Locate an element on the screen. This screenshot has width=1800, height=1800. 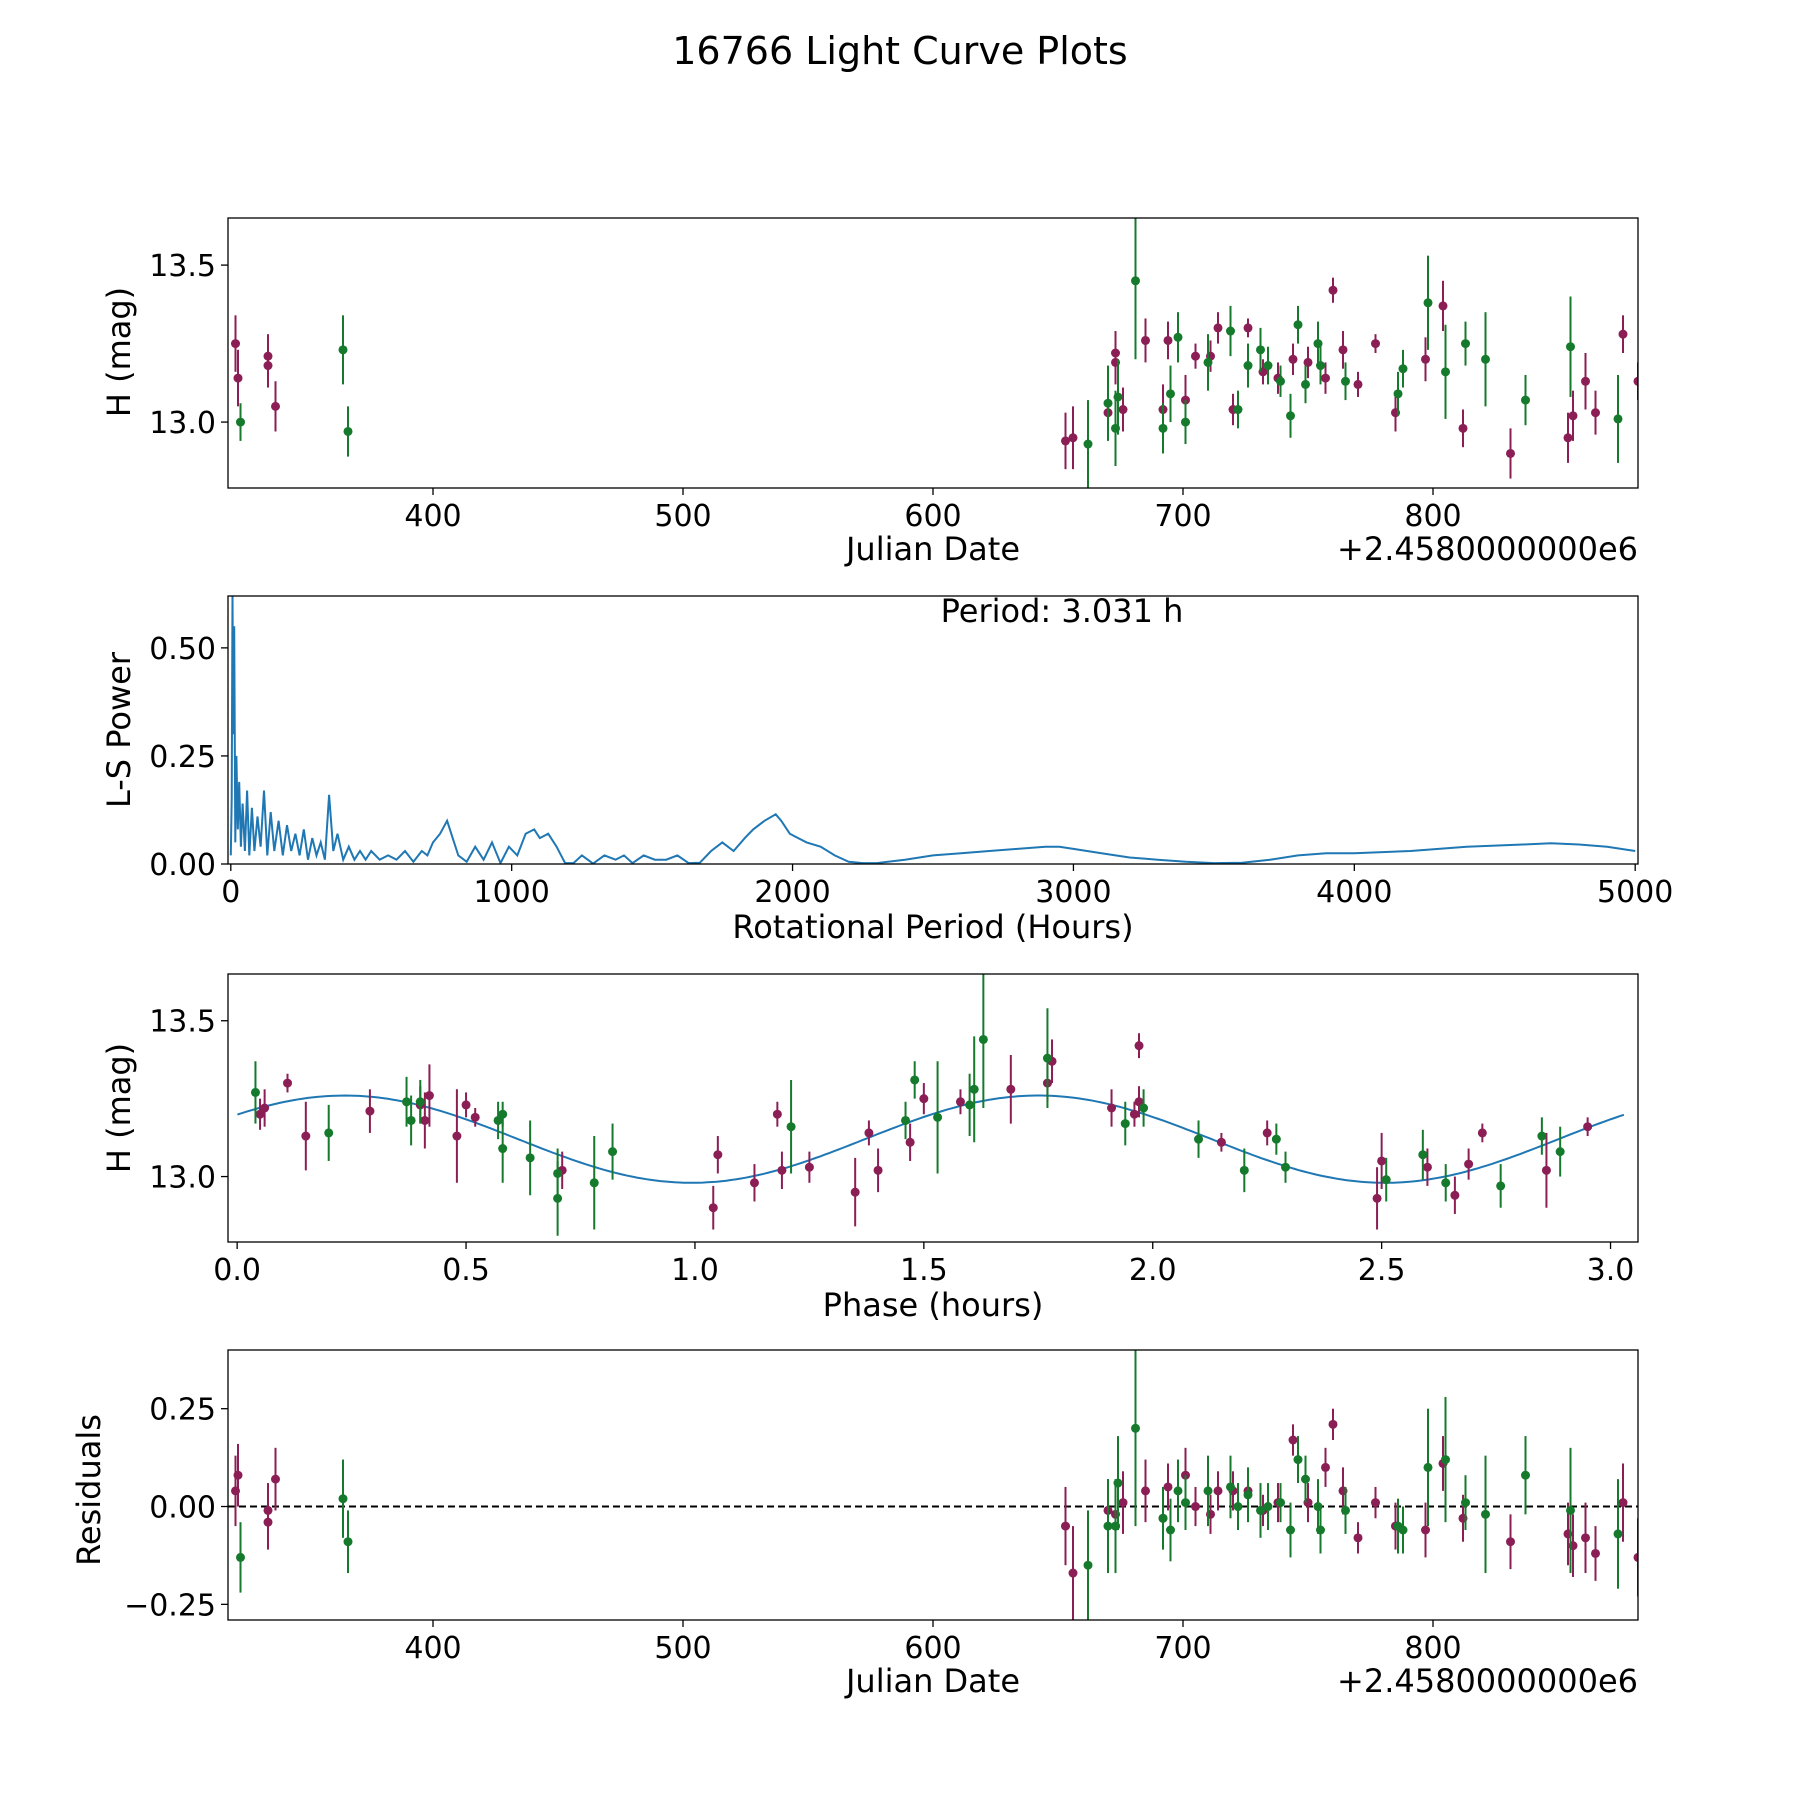
x-axis-label: Rotational Period (Hours) is located at coordinates (932, 927).